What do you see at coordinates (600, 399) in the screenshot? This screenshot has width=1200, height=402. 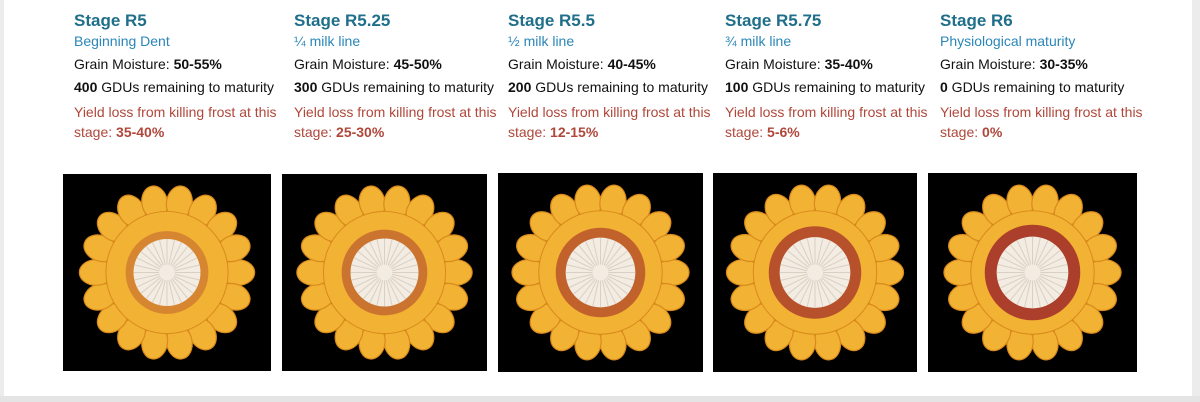 I see `page-edge-bottom` at bounding box center [600, 399].